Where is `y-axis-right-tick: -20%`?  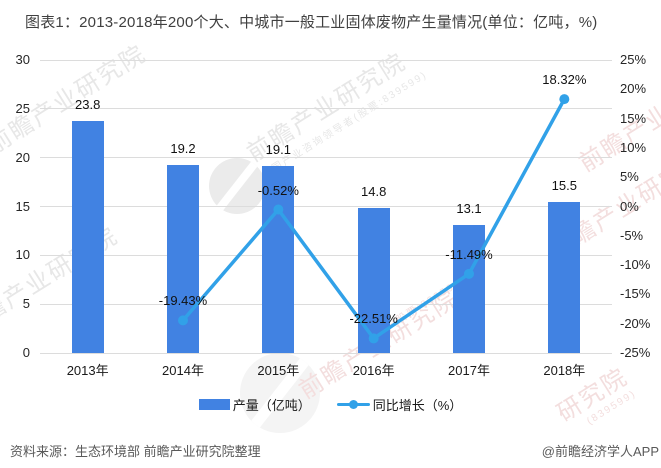 y-axis-right-tick: -20% is located at coordinates (635, 323).